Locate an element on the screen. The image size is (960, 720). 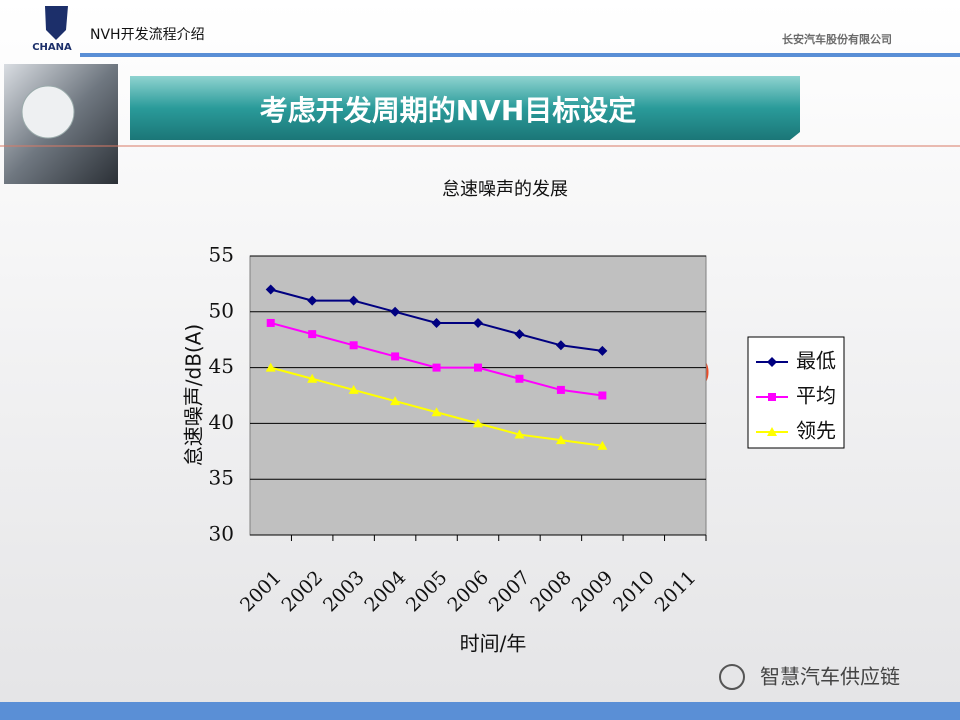
footer-bar is located at coordinates (480, 711).